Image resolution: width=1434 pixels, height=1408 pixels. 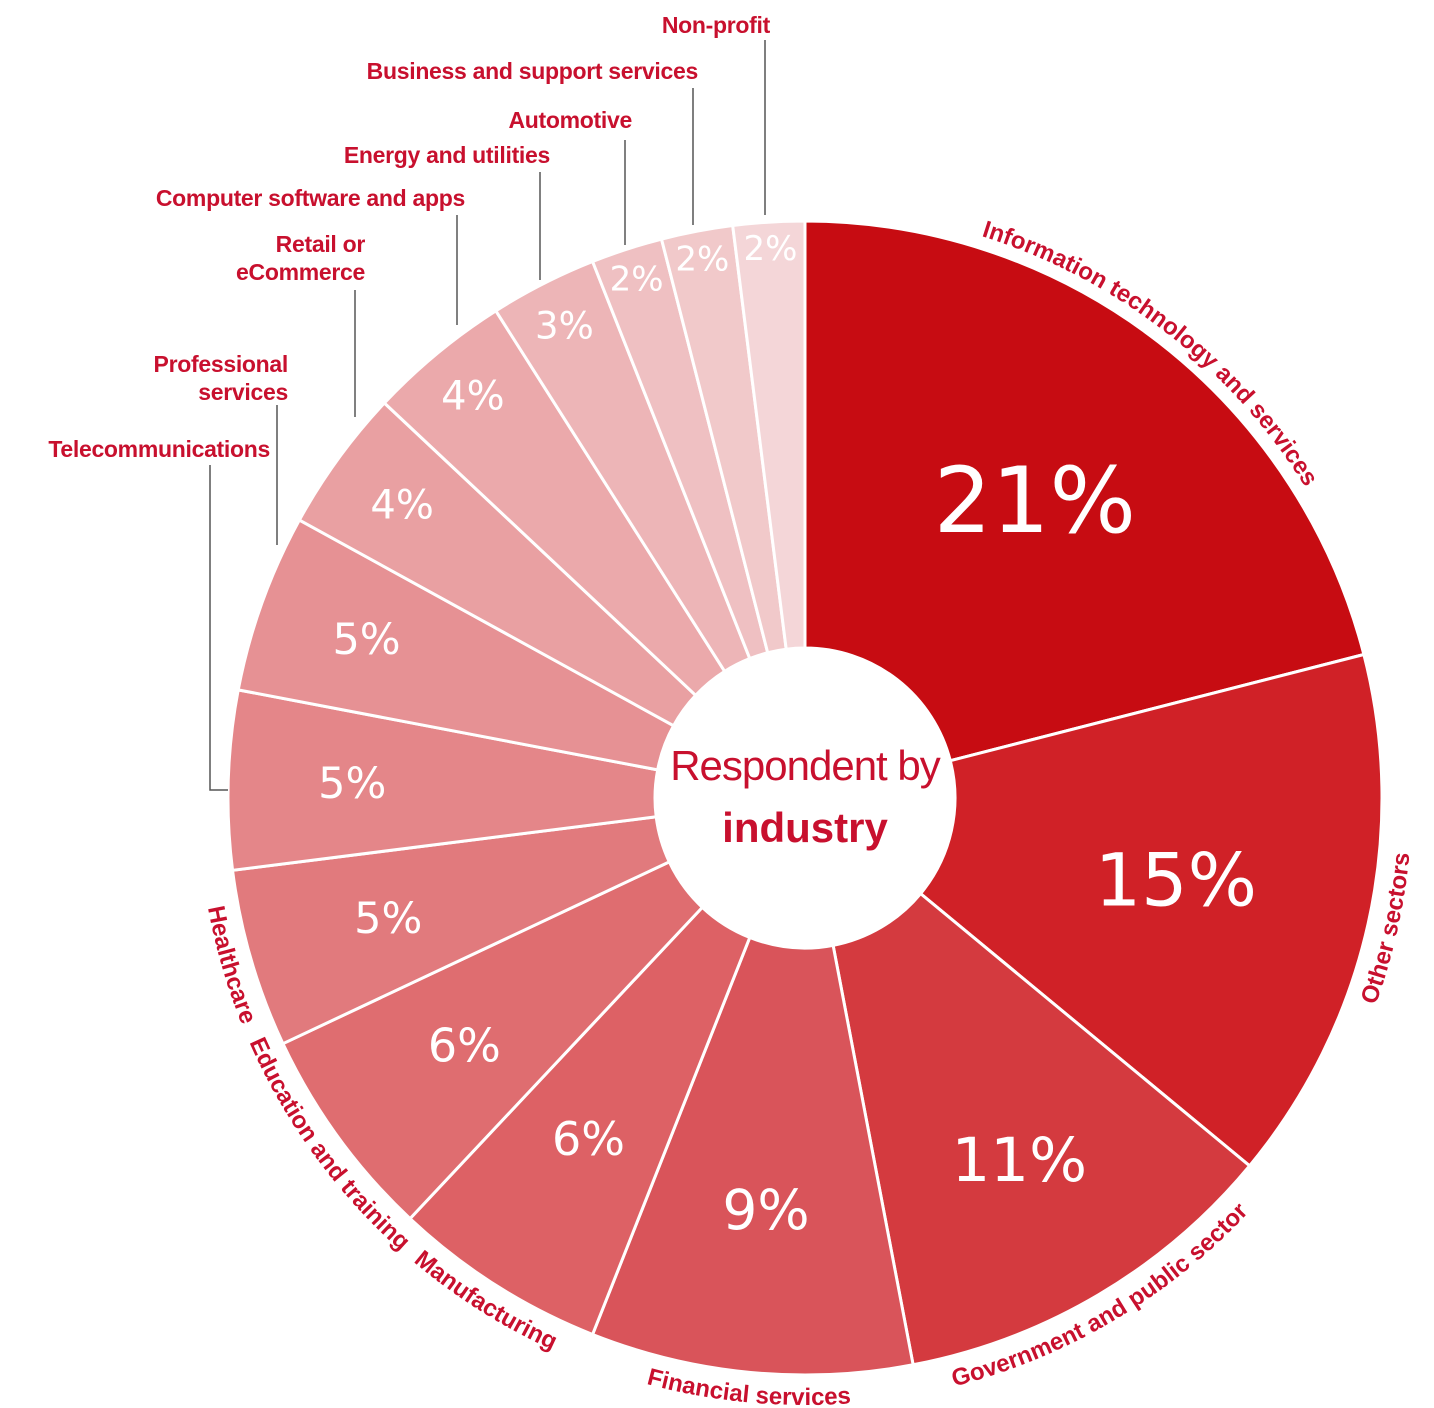 I want to click on center-title: Respondent by, so click(x=805, y=765).